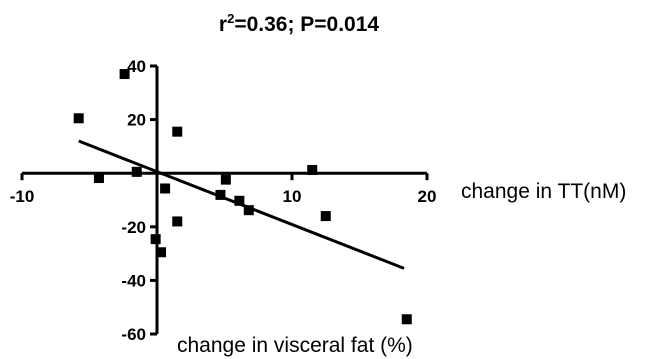  I want to click on x-tick-label: 20, so click(427, 196).